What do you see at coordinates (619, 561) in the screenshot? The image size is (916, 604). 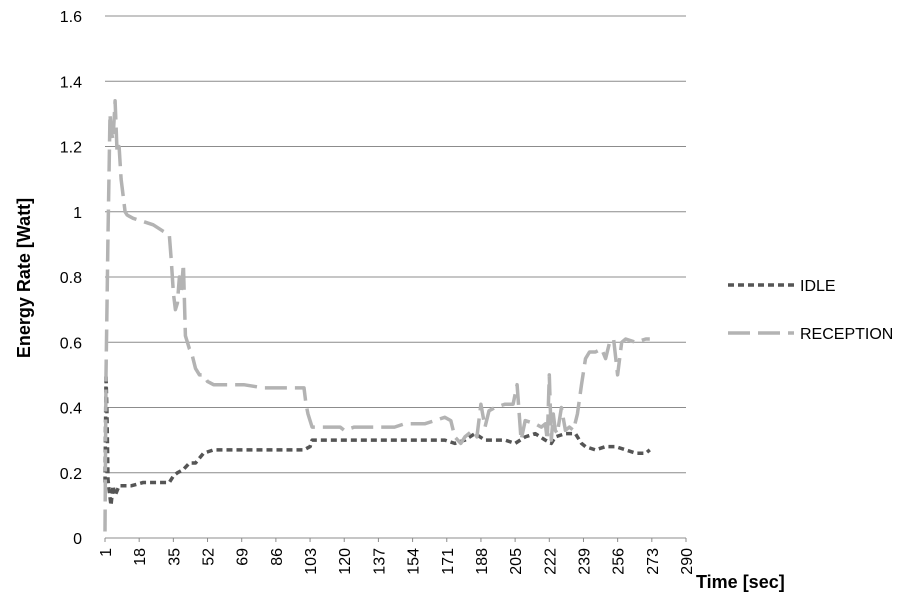 I see `x-tick-label: 256` at bounding box center [619, 561].